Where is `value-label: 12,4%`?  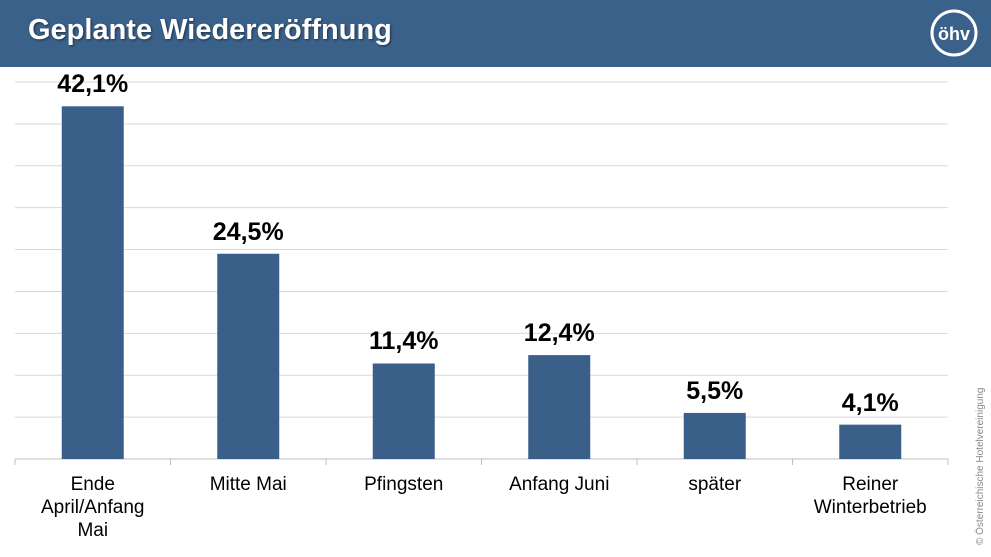 value-label: 12,4% is located at coordinates (559, 333).